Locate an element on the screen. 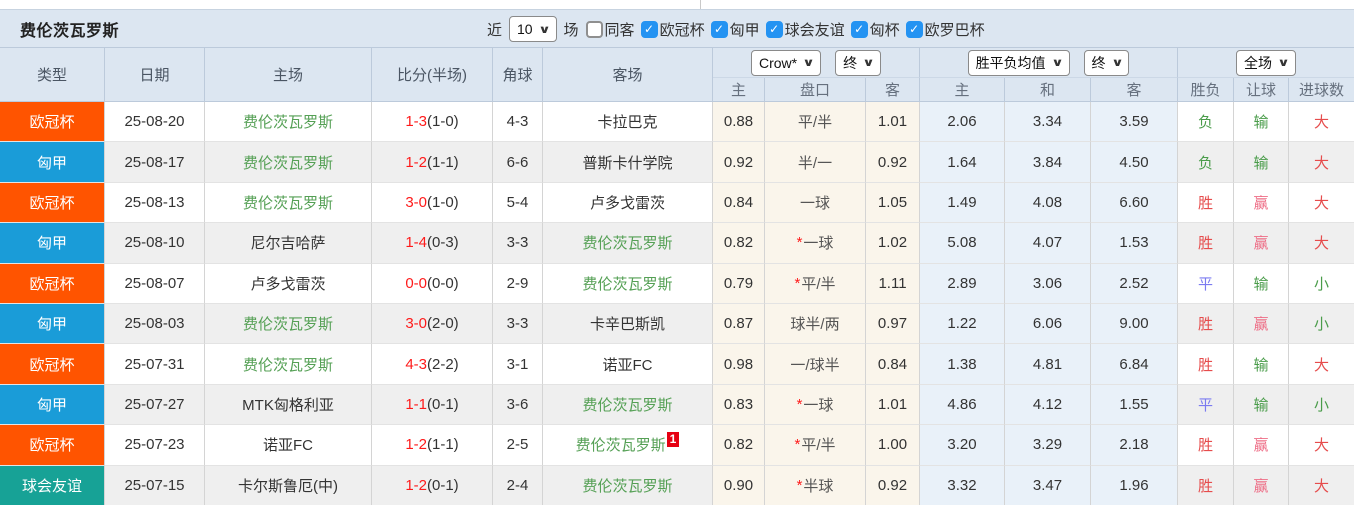  away-team-cell: 诺亚FC is located at coordinates (628, 364).